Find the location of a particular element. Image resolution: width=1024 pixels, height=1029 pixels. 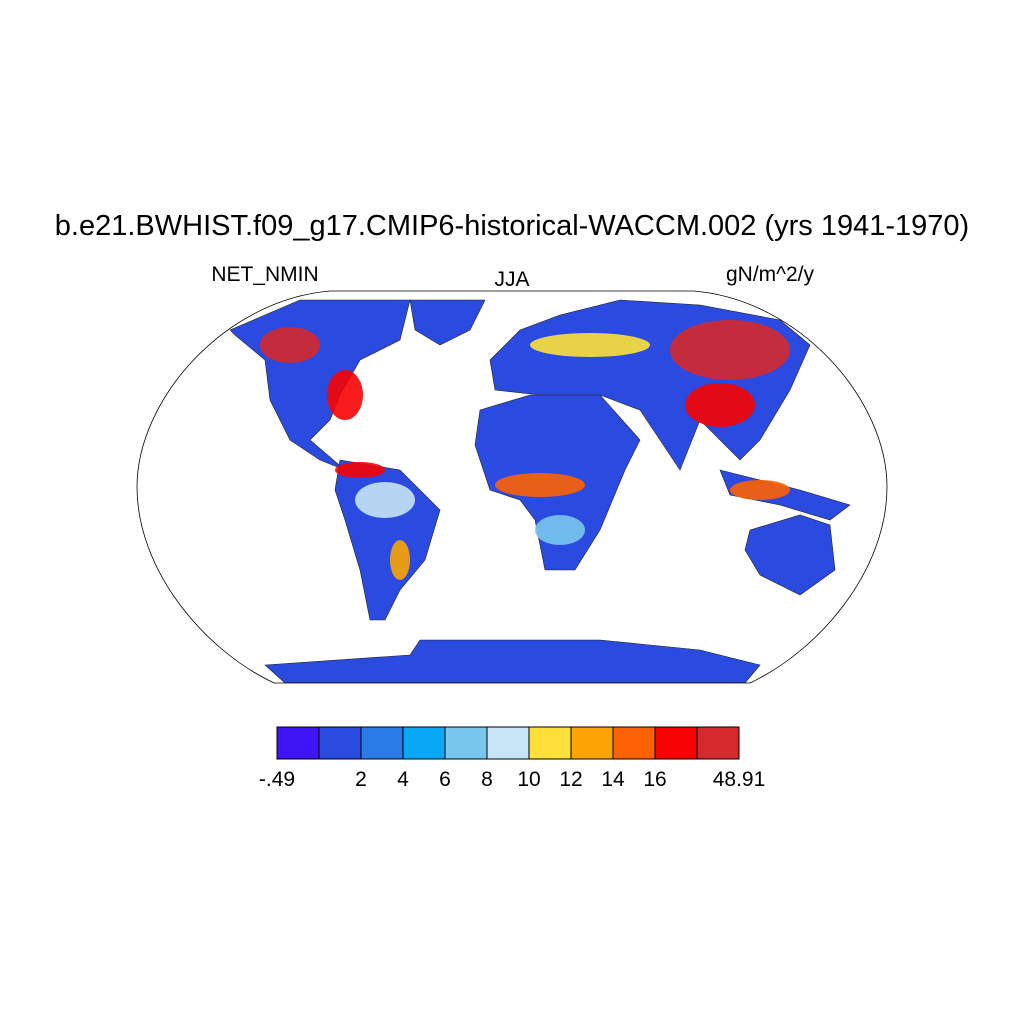

colorbar-label: 8 is located at coordinates (487, 779).